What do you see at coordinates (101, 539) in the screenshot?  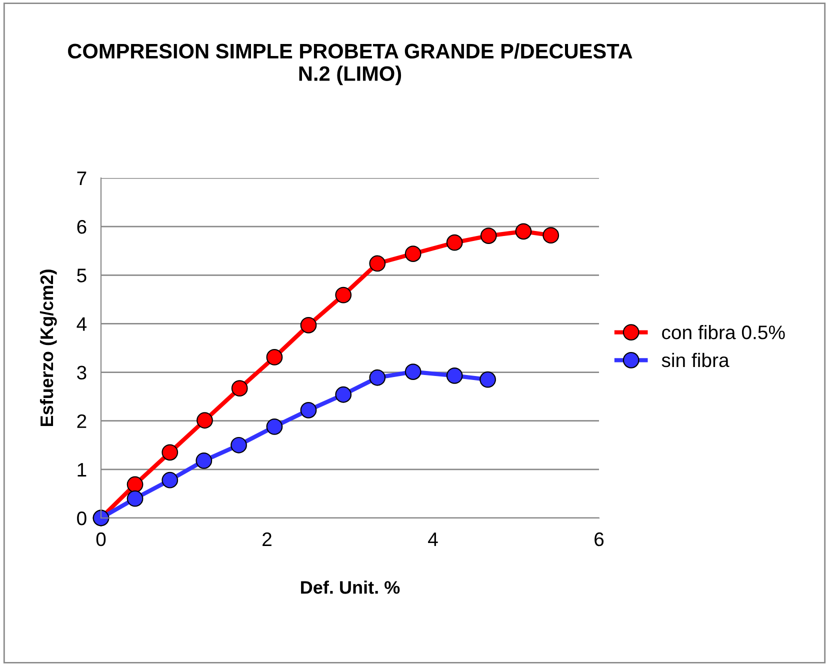 I see `x-tick-label: 0` at bounding box center [101, 539].